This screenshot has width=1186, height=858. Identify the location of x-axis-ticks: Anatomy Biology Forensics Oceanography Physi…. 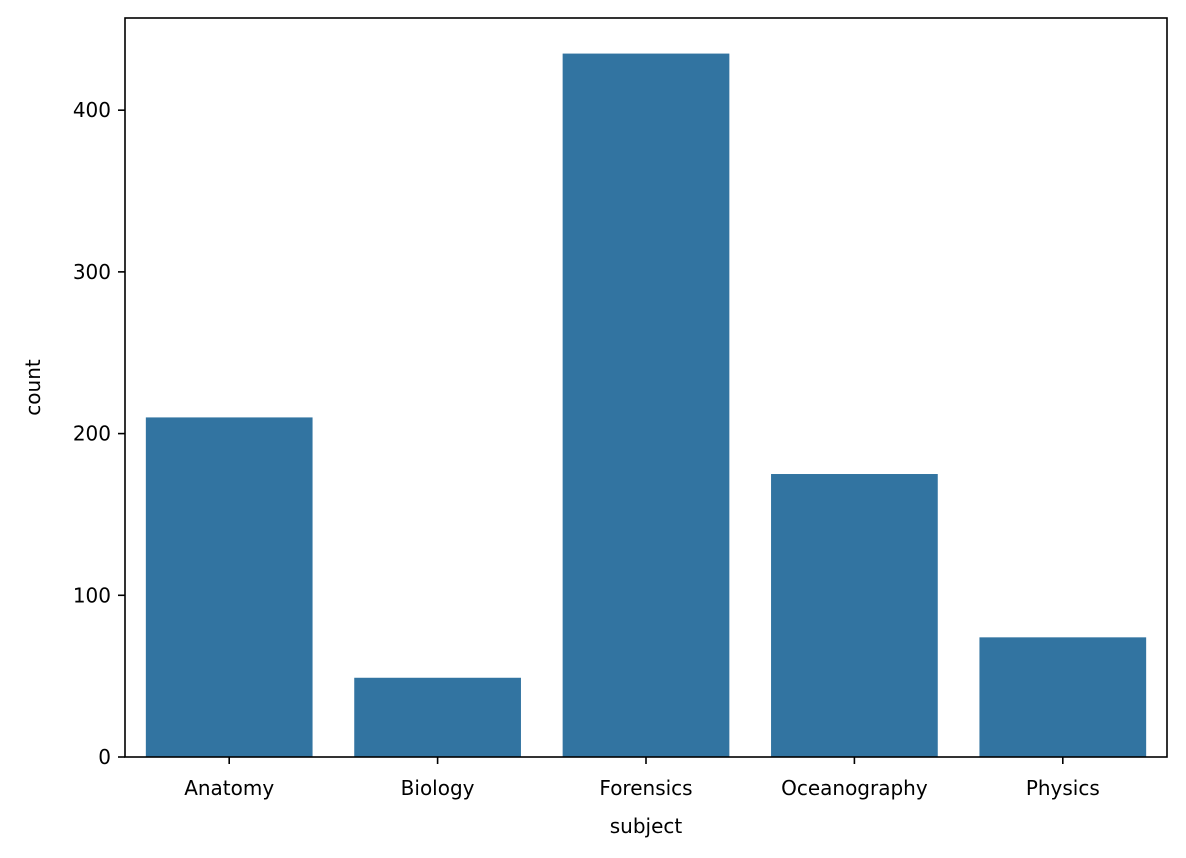
(642, 778).